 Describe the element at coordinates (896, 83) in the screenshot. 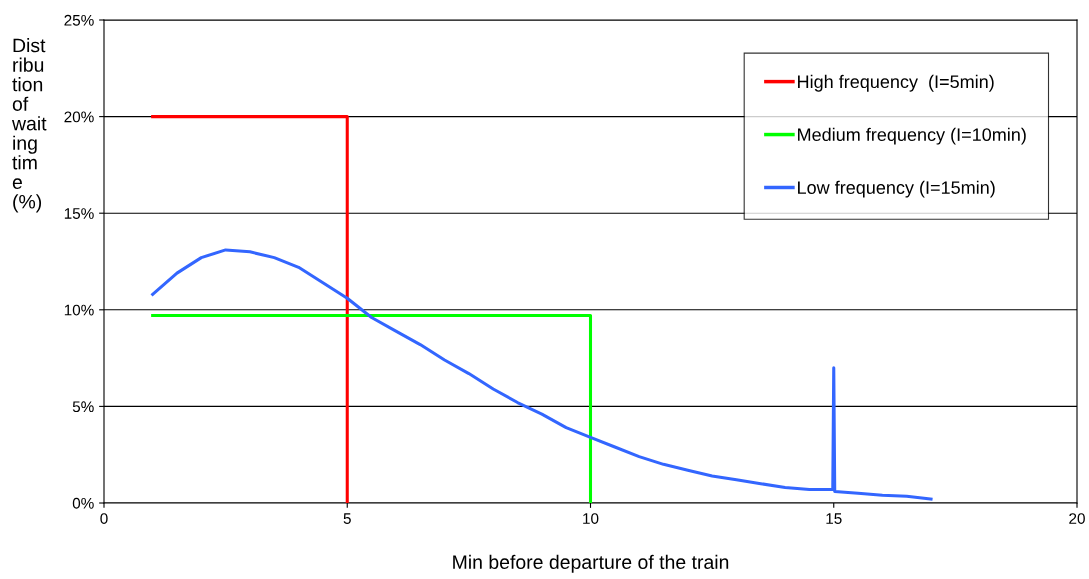

I see `legend-label: High frequency (I=5min)` at that location.